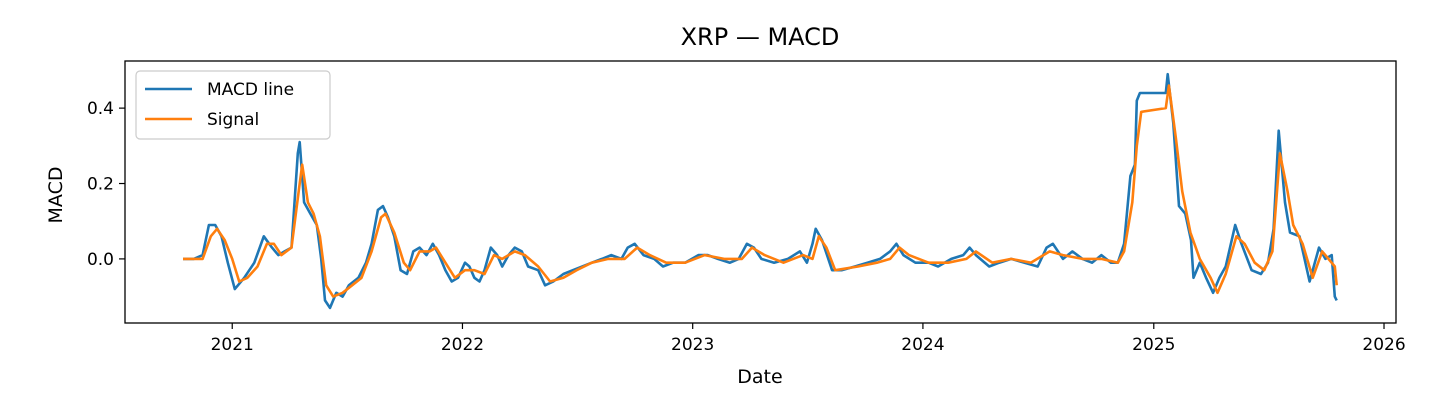  Describe the element at coordinates (462, 345) in the screenshot. I see `x-tick-label: 2022` at that location.